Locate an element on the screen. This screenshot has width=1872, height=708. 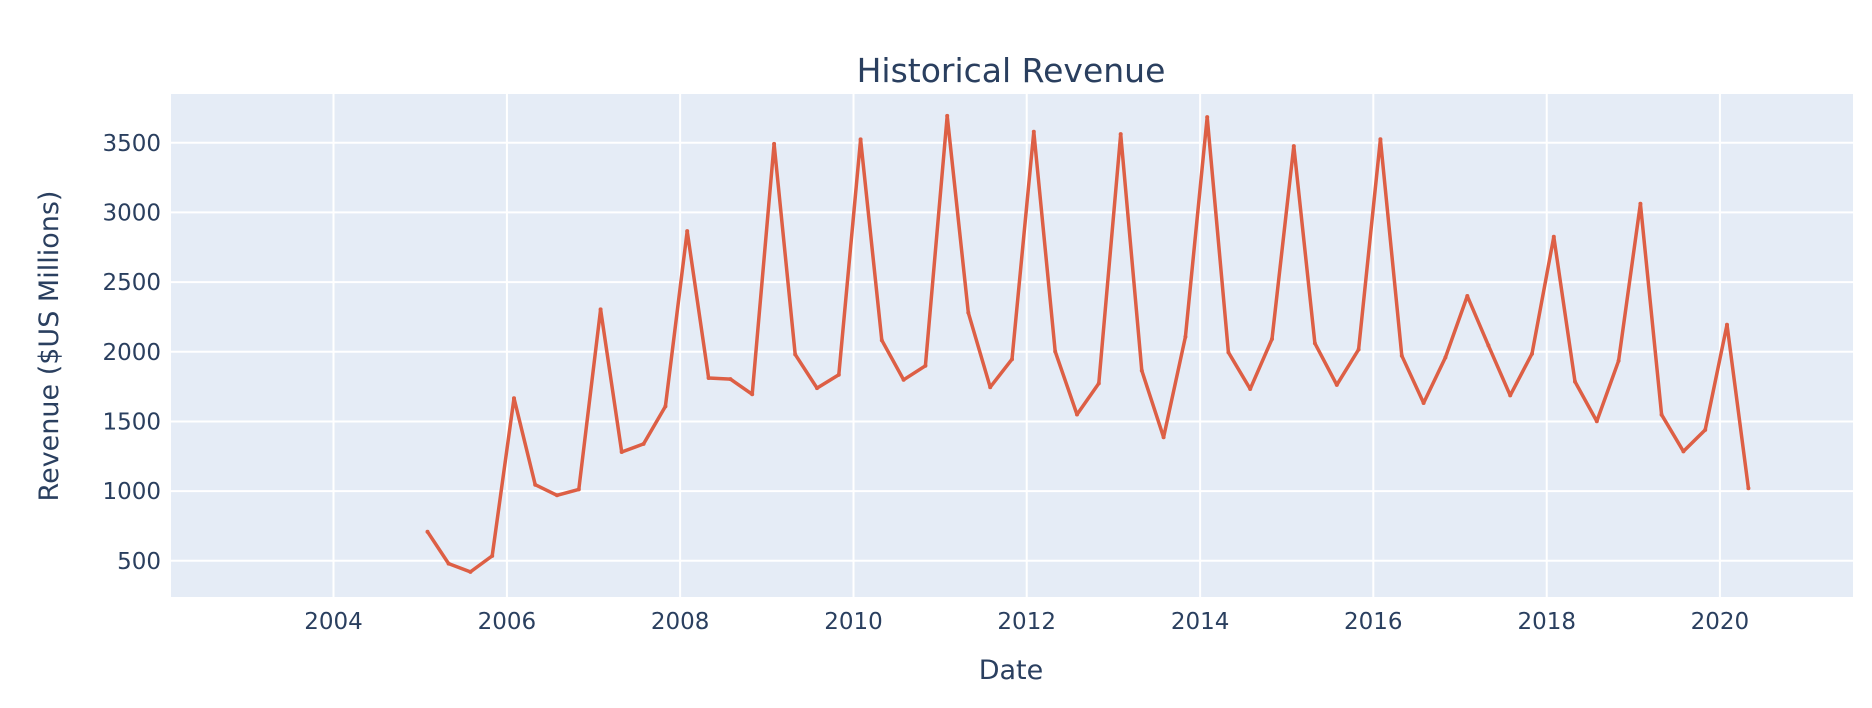
x-tick-label: 2006 is located at coordinates (507, 622).